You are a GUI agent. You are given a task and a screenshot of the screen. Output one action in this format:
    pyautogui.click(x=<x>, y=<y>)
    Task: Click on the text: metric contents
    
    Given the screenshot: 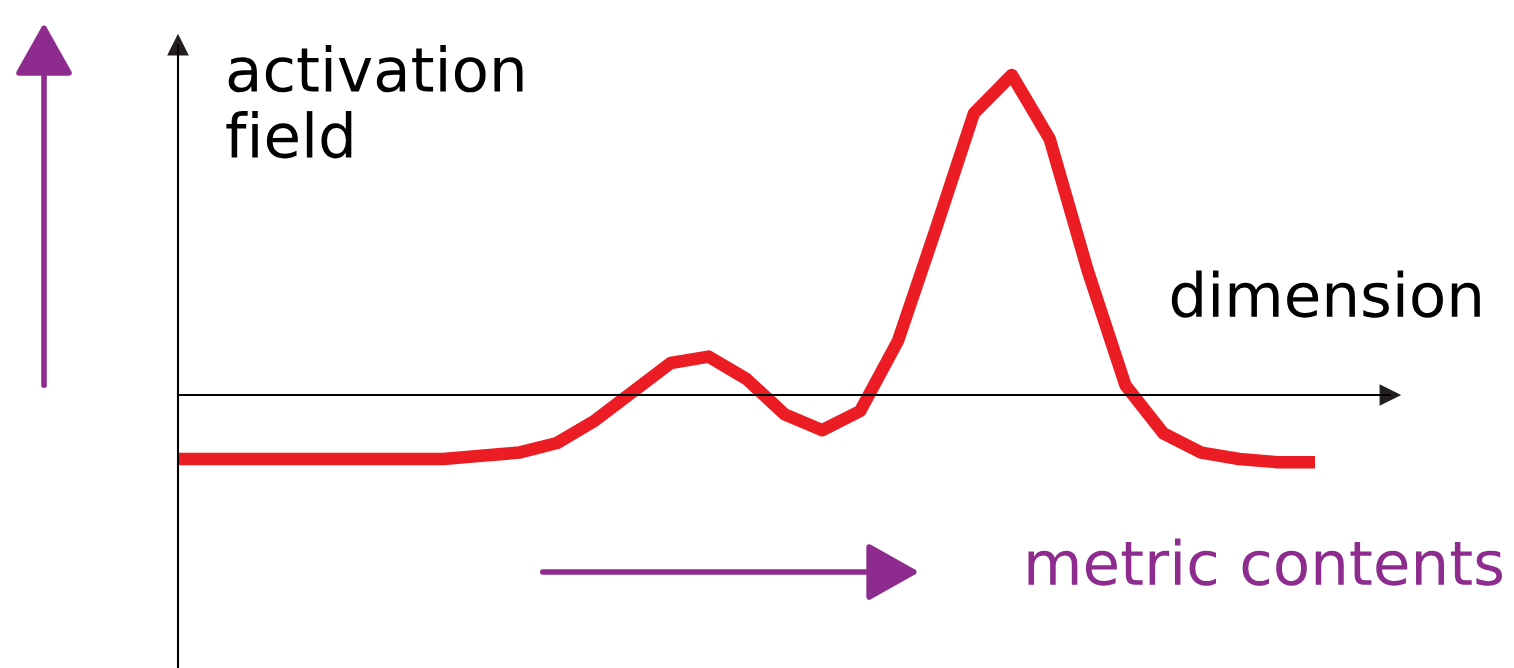 What is the action you would take?
    pyautogui.click(x=1265, y=562)
    